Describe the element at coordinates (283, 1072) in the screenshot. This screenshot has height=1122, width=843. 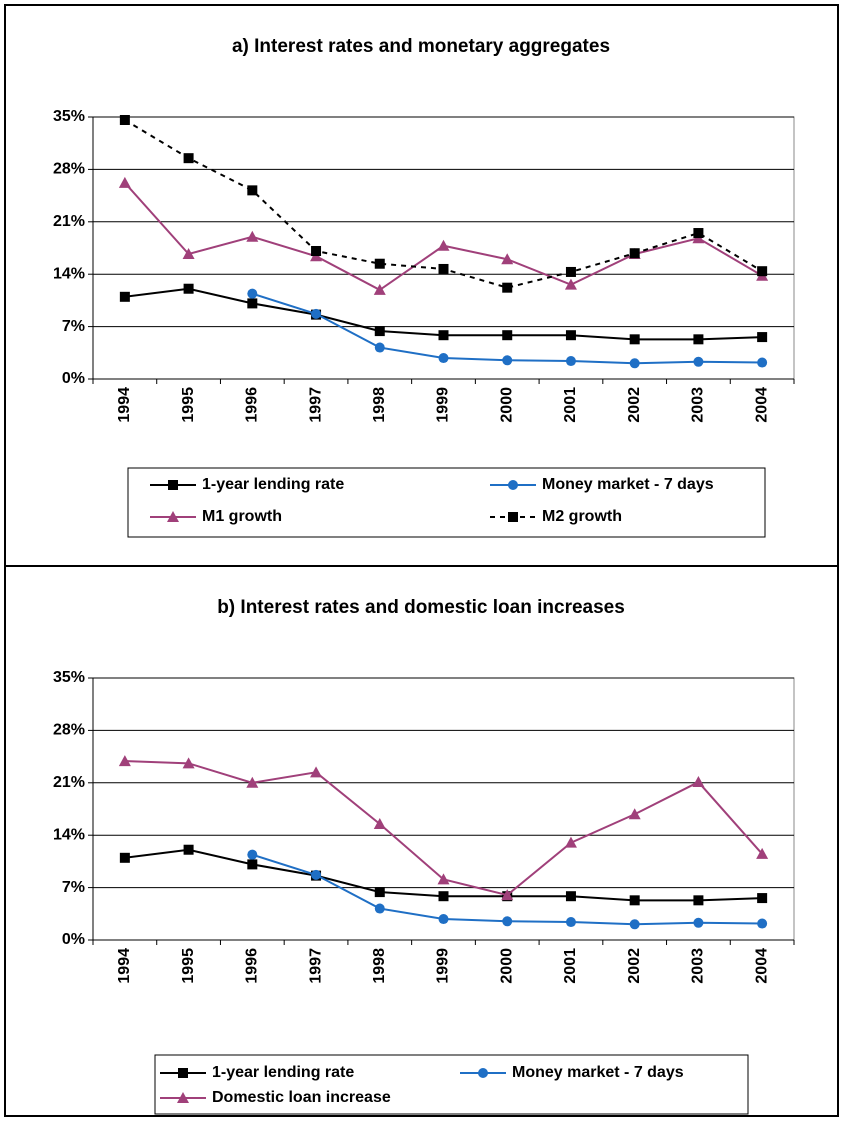
I see `legend-label: 1-year lending rate` at that location.